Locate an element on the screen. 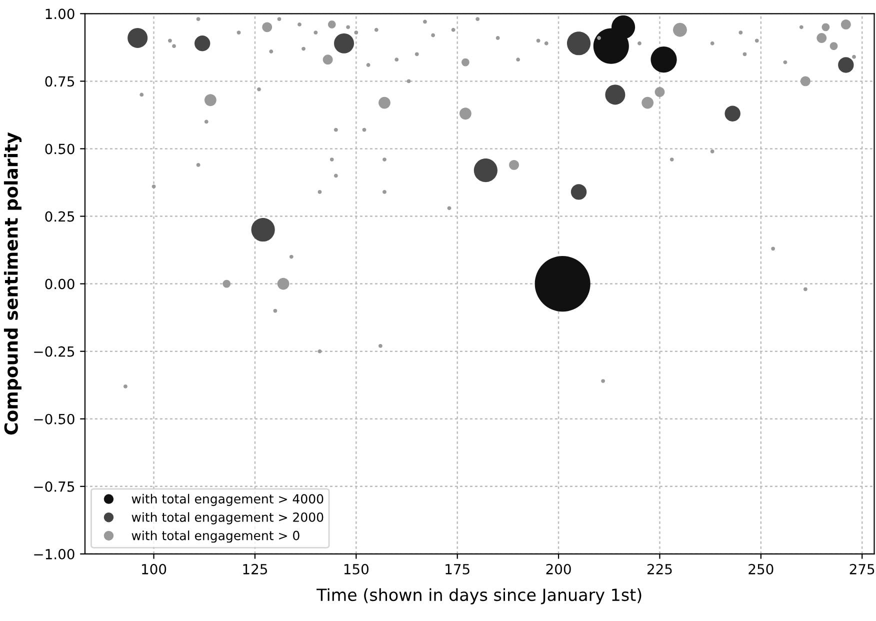 This screenshot has height=621, width=876. y-tick-label: 1.00 is located at coordinates (60, 14).